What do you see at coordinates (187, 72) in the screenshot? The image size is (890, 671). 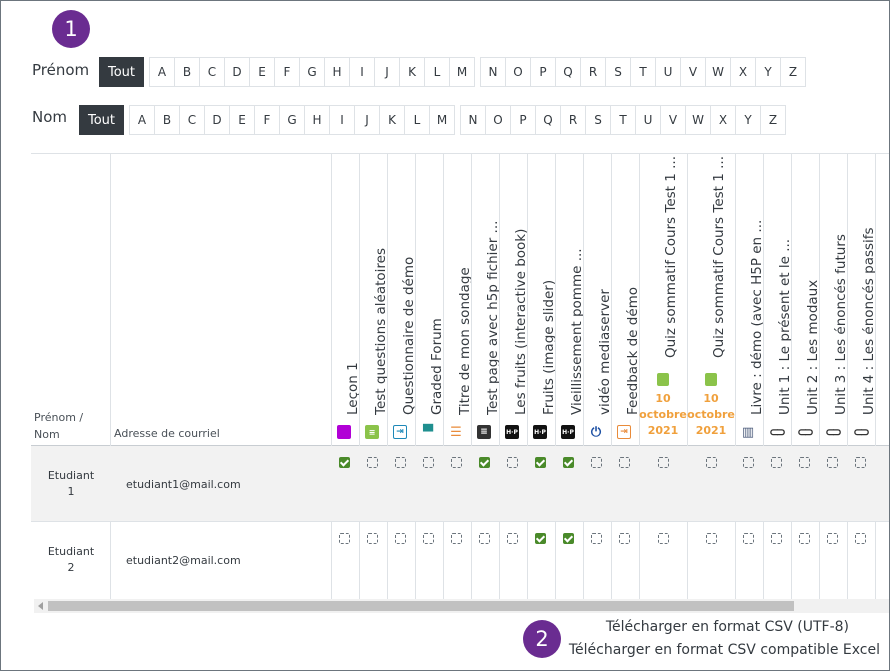 I see `first_name-filter-letter-b: B` at bounding box center [187, 72].